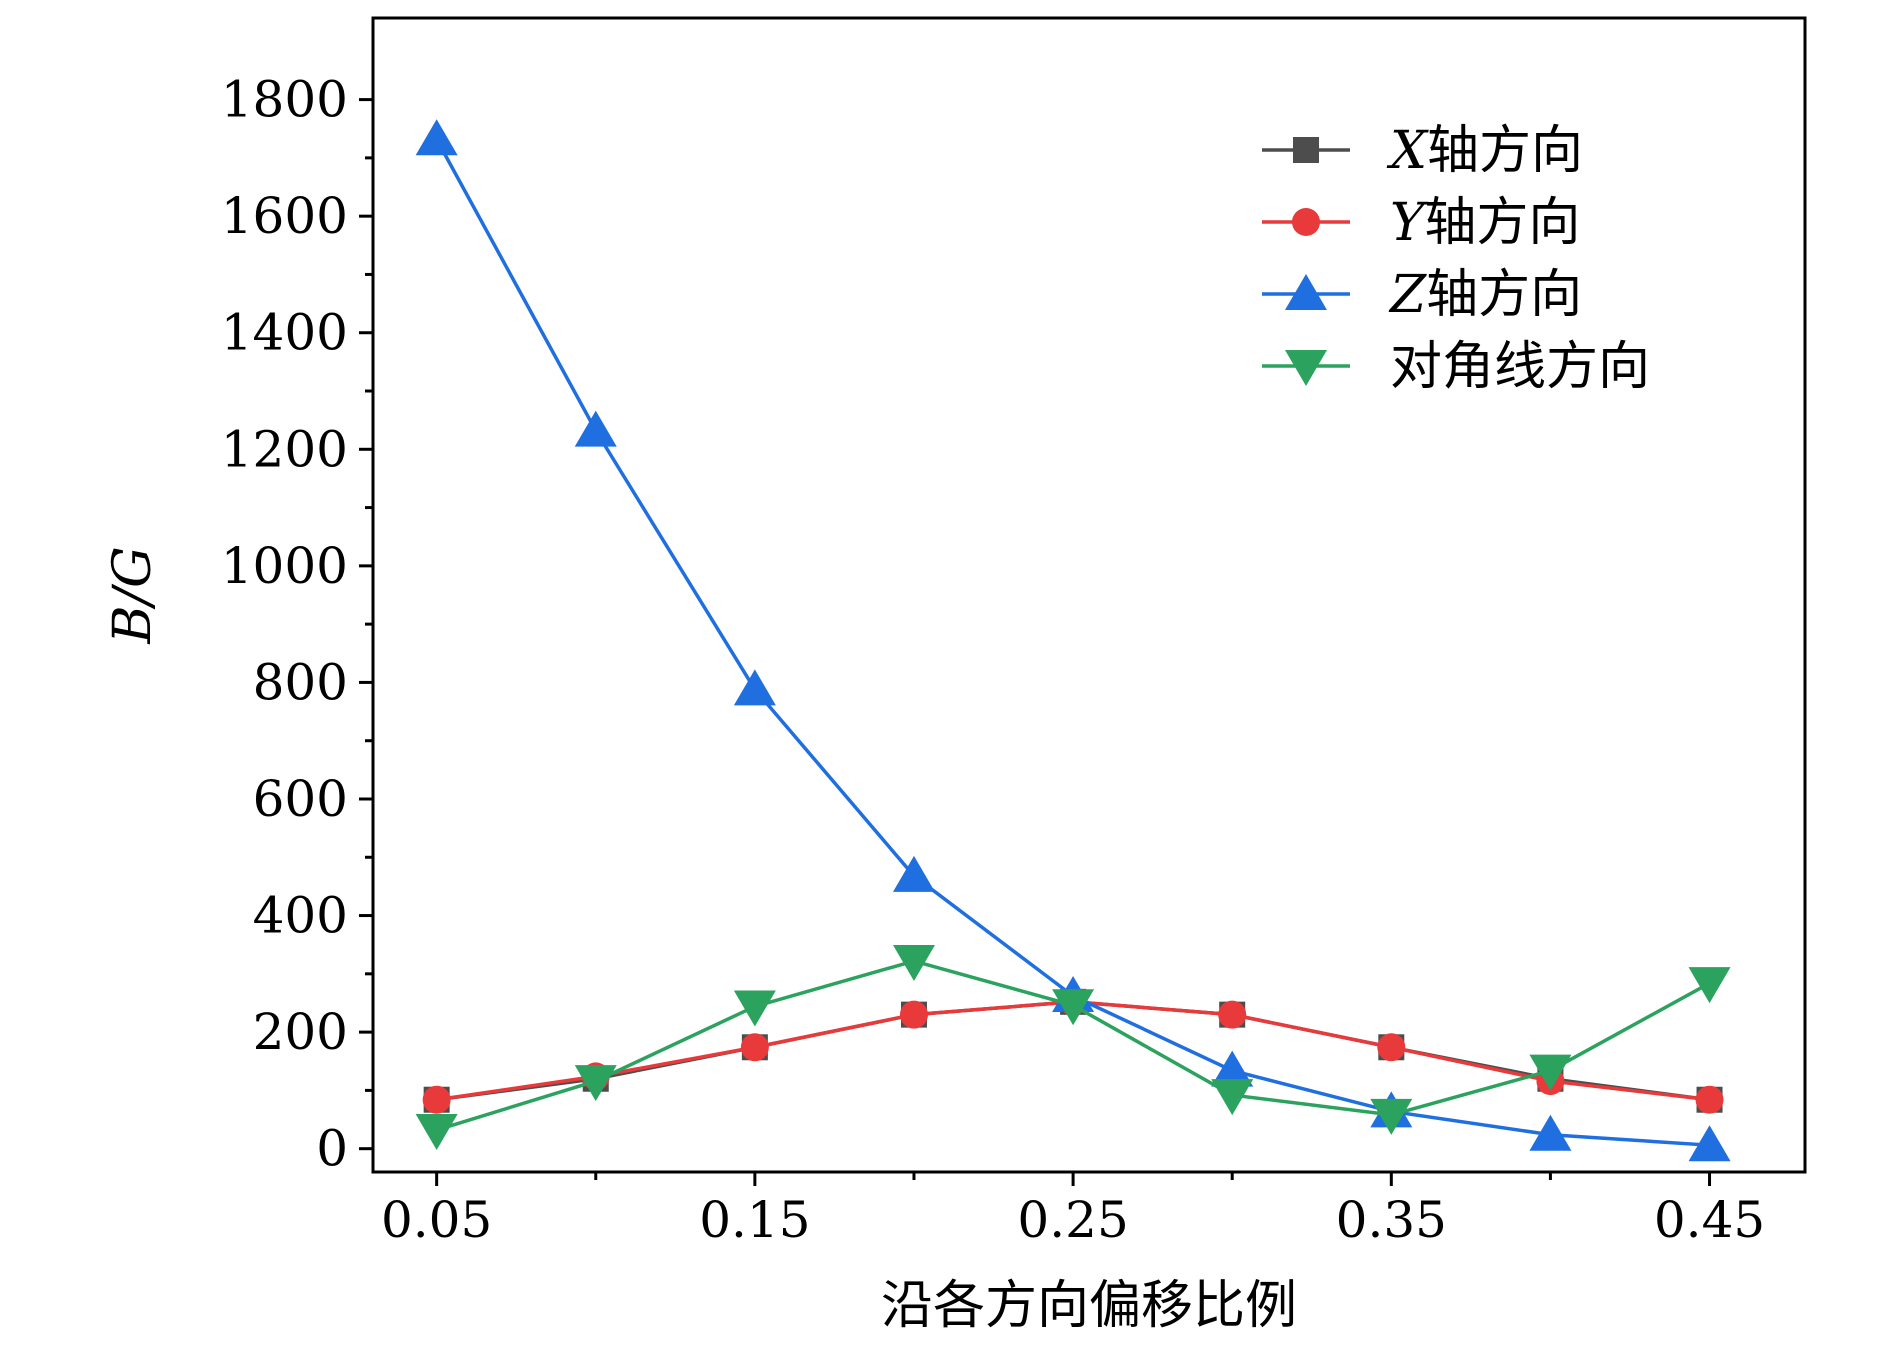 The image size is (1890, 1352). Describe the element at coordinates (300, 1032) in the screenshot. I see `y-tick-label: 200` at that location.